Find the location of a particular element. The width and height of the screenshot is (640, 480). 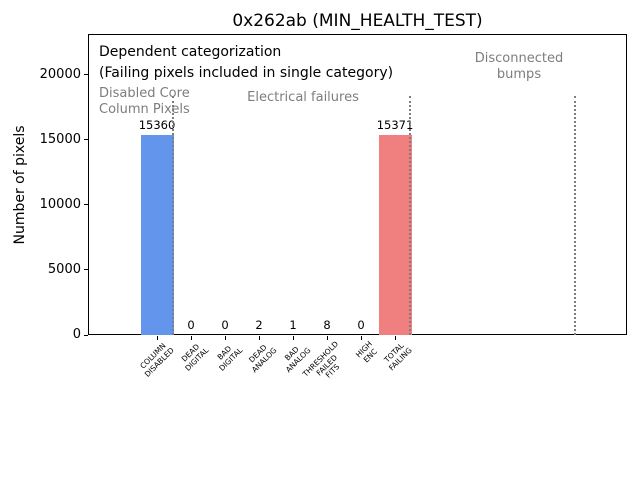

chart-title: 0x262ab (MIN_HEALTH_TEST) is located at coordinates (357, 21).